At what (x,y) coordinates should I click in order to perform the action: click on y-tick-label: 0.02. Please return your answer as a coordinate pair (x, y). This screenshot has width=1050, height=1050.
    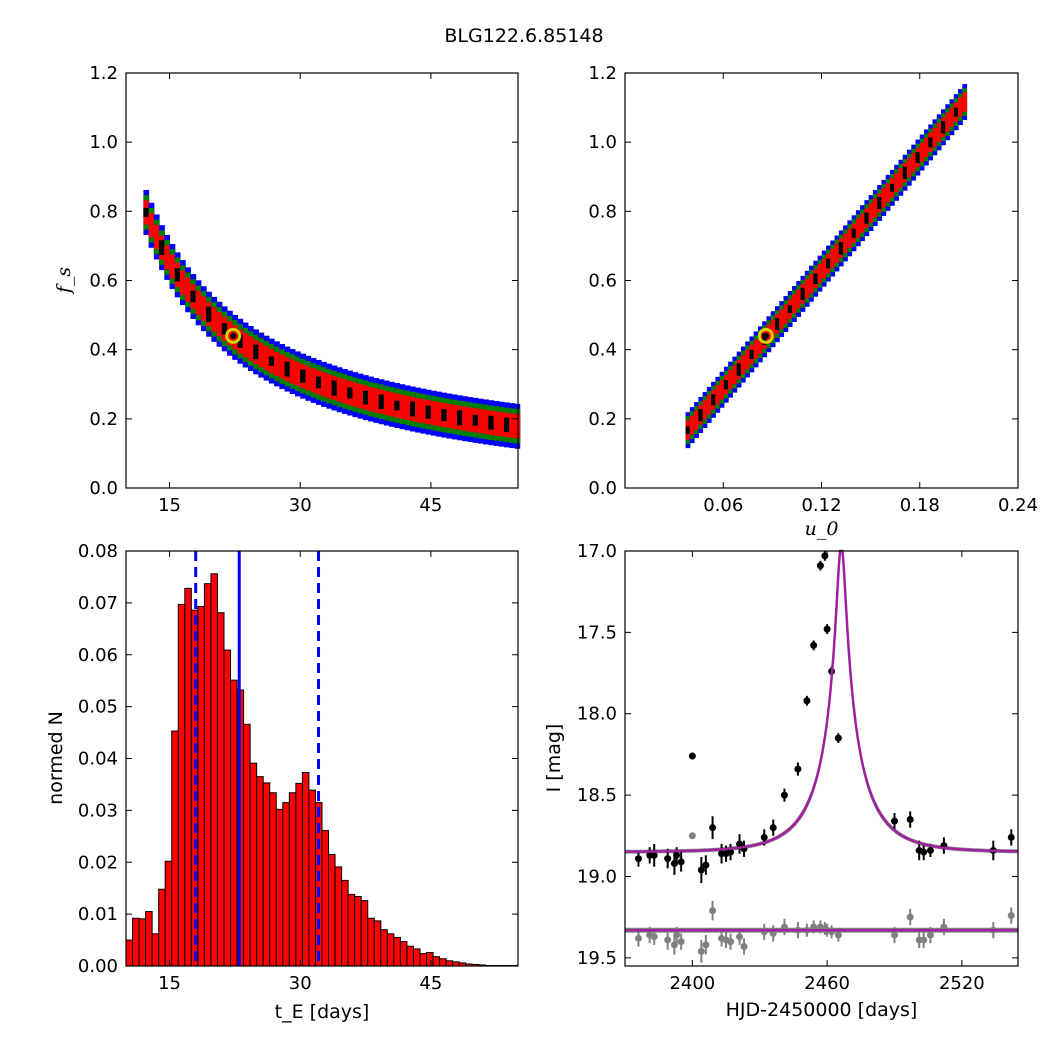
    Looking at the image, I should click on (98, 862).